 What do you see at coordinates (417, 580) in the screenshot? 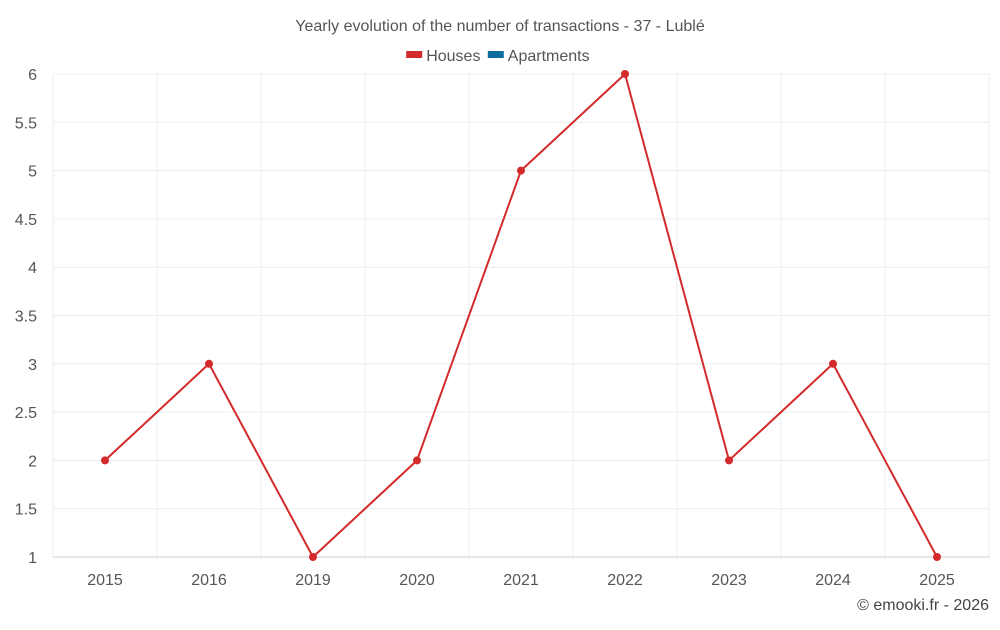
I see `x-tick-label: 2020` at bounding box center [417, 580].